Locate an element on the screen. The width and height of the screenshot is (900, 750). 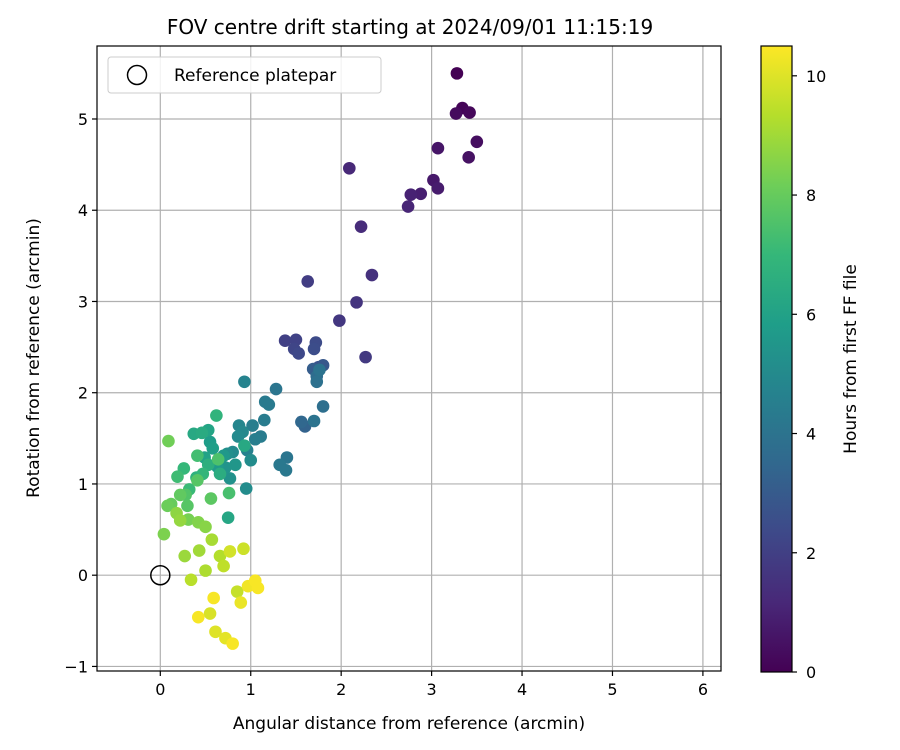
colorbar-gradient is located at coordinates (776, 359).